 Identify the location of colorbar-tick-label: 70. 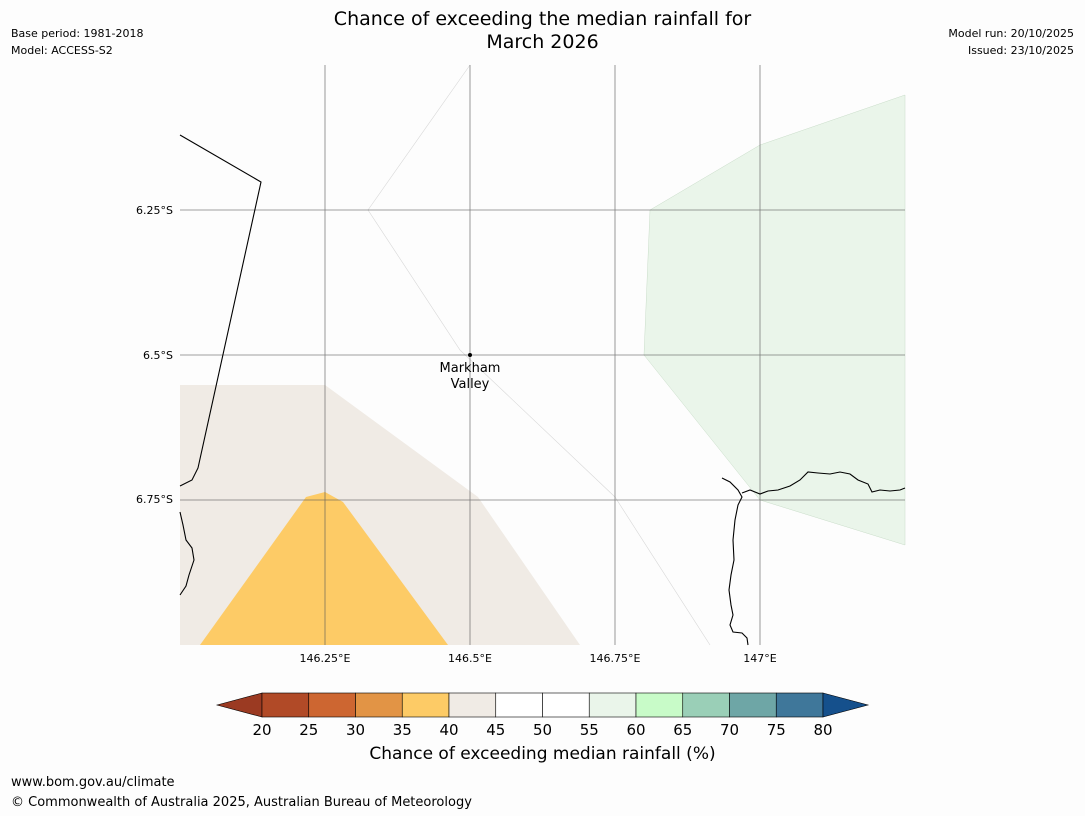
(729, 730).